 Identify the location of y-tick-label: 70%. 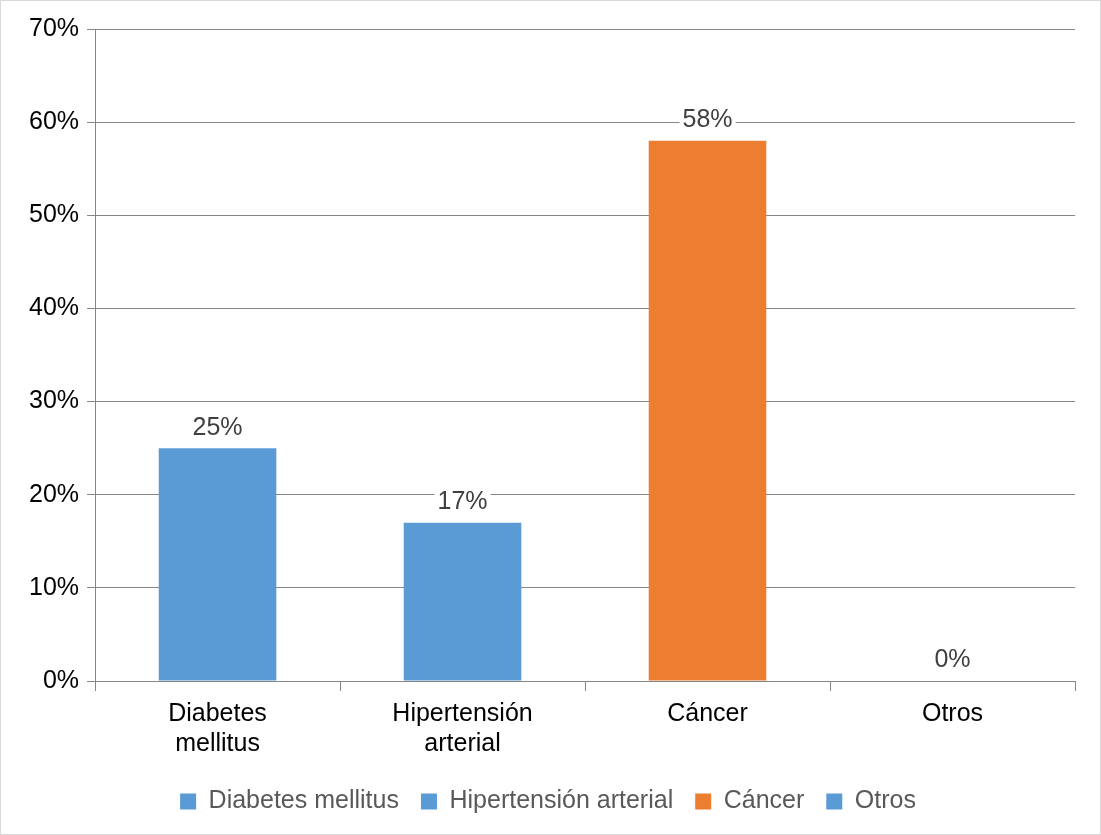
(54, 26).